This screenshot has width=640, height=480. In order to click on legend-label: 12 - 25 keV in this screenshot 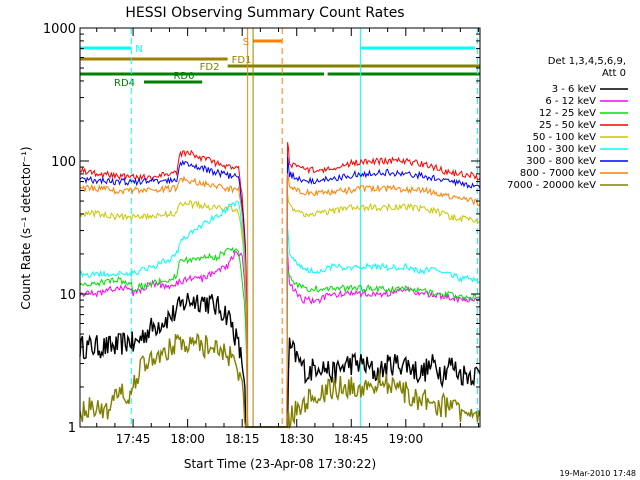, I will do `click(567, 113)`.